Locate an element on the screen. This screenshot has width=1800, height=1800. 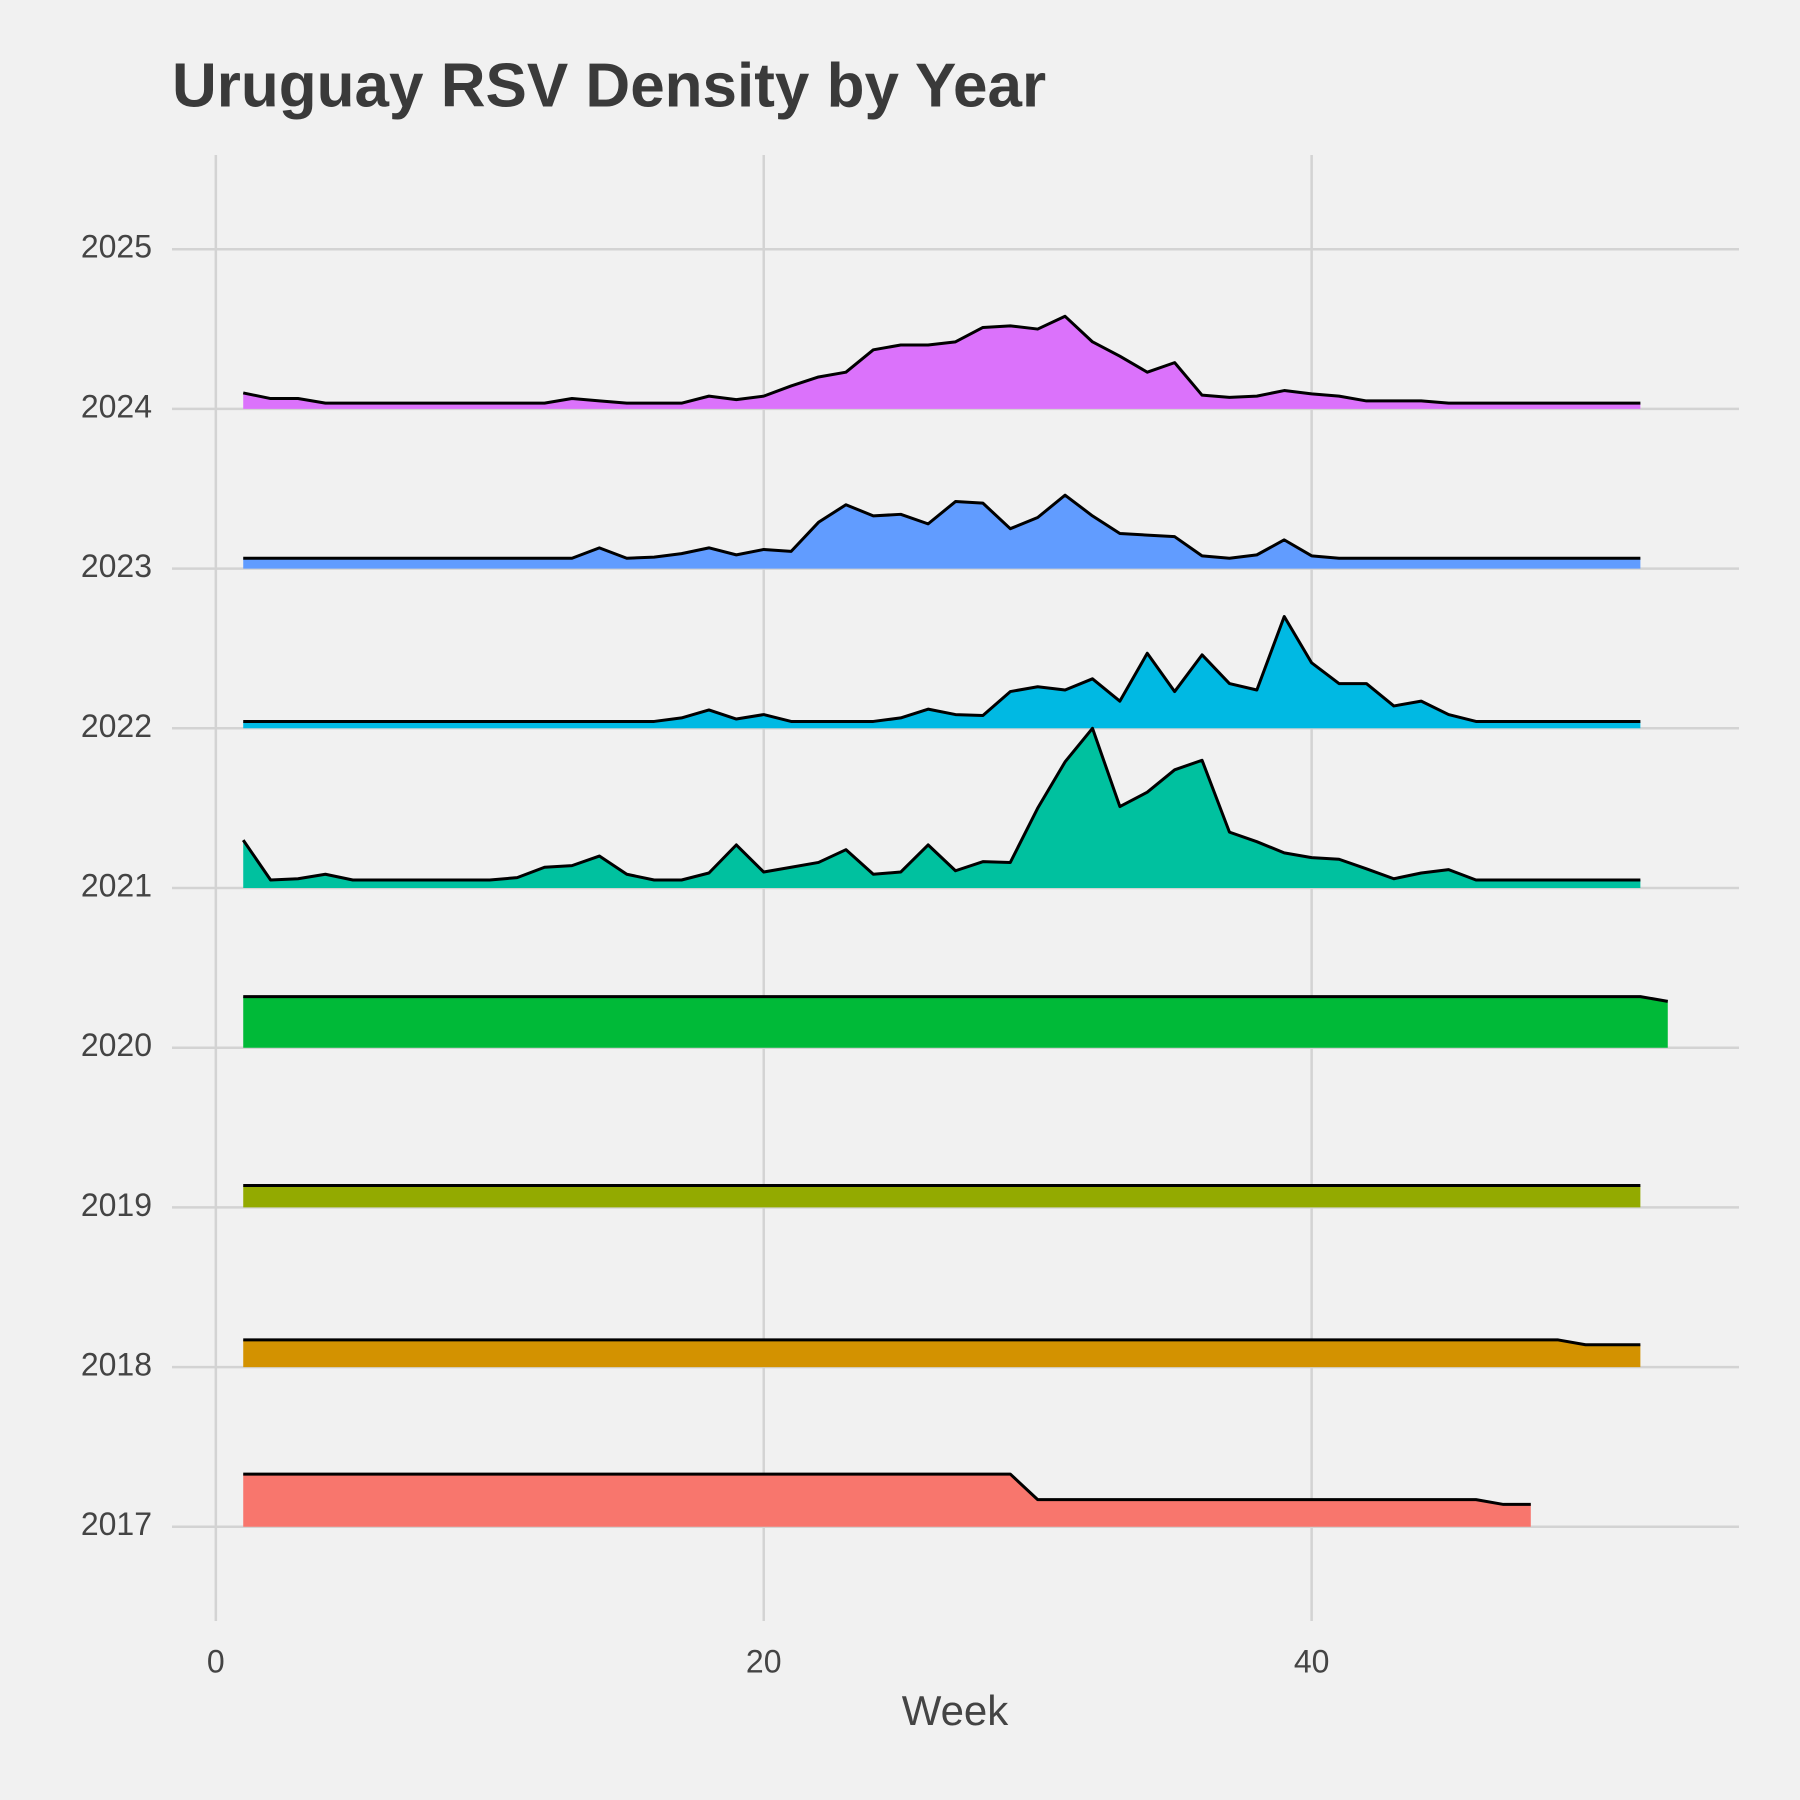
y-tick-label: 2021 is located at coordinates (116, 885).